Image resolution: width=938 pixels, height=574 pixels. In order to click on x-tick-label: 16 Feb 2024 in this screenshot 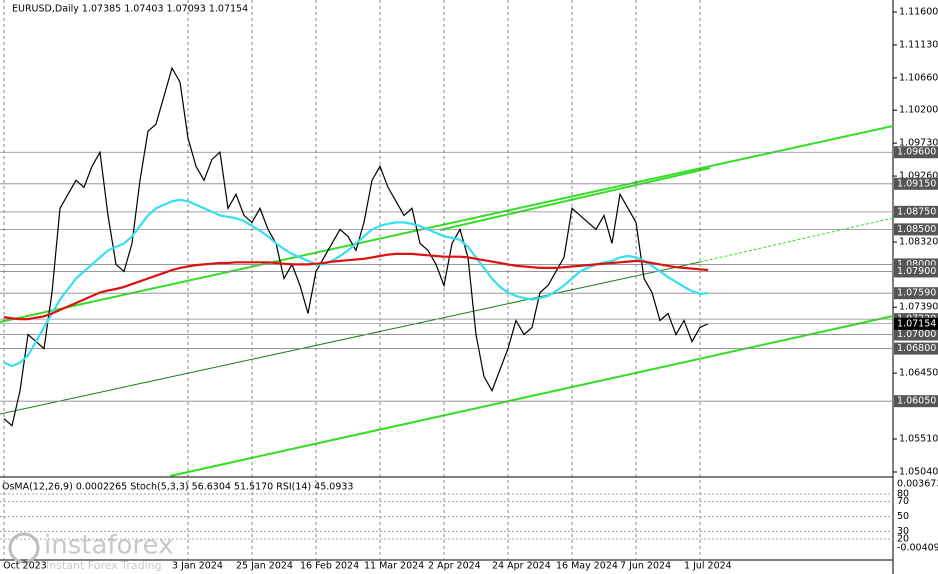, I will do `click(329, 566)`.